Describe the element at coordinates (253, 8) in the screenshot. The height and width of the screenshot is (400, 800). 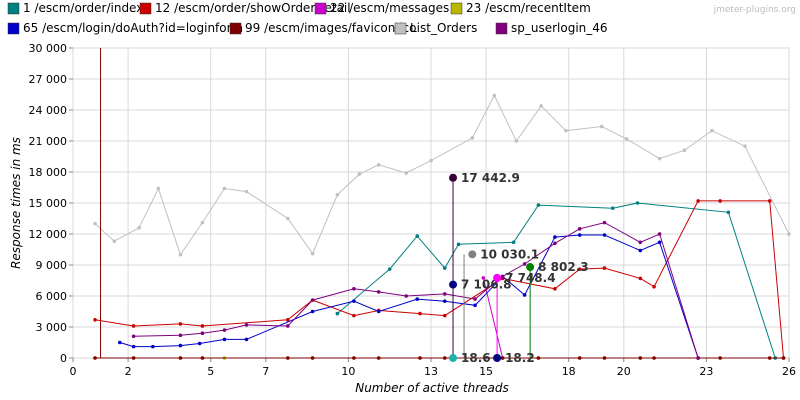
I see `legend-label-12-escm-order-showorderdetail: 12 /escm/order/showOrderDetail` at that location.